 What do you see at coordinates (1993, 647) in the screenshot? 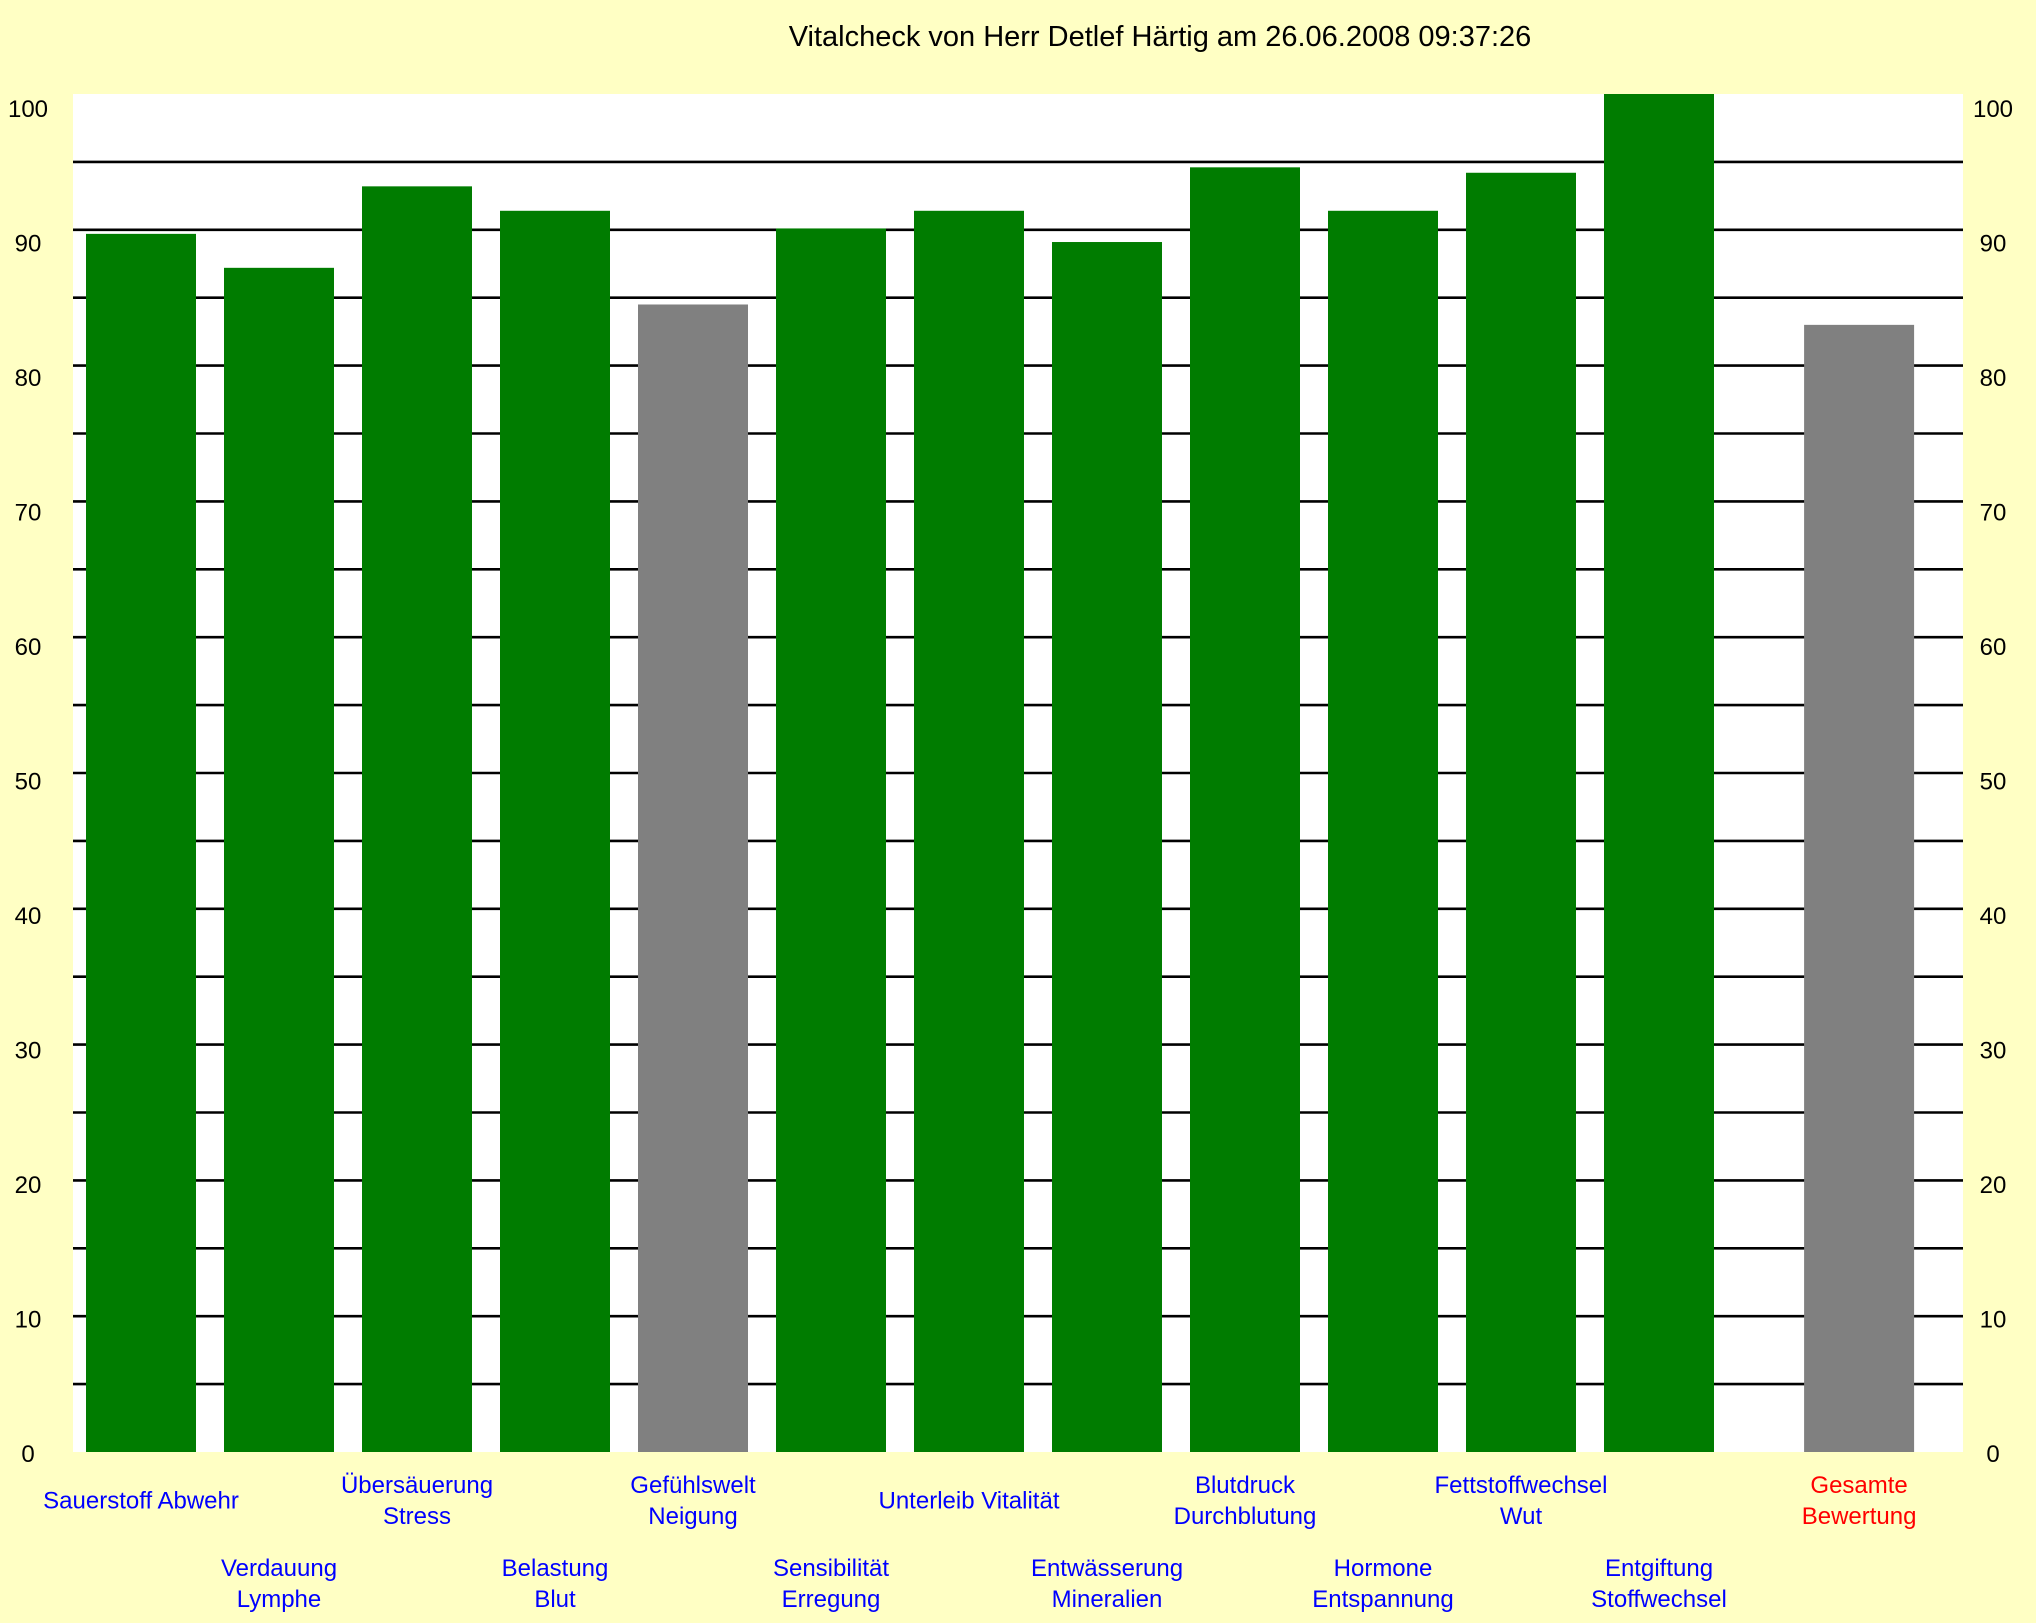
I see `y-tick-label-right: 60` at bounding box center [1993, 647].